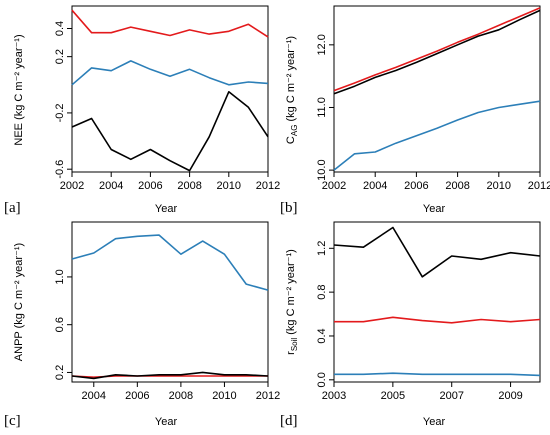 This screenshot has height=435, width=550. I want to click on x-tick-label: 2009, so click(510, 396).